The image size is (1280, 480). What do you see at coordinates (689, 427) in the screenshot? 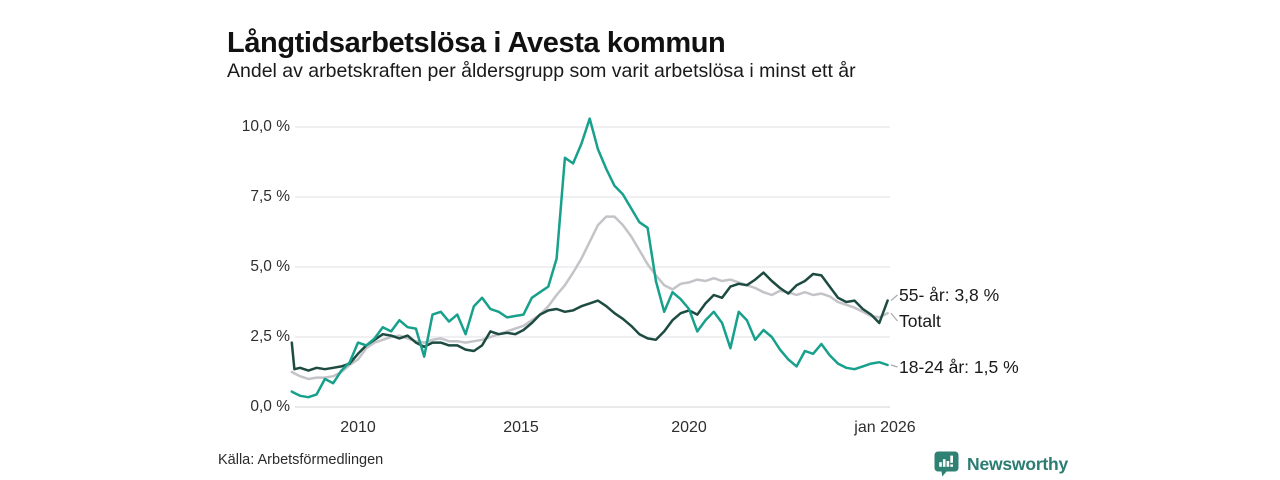
I see `x-axis-tick: 2020` at bounding box center [689, 427].